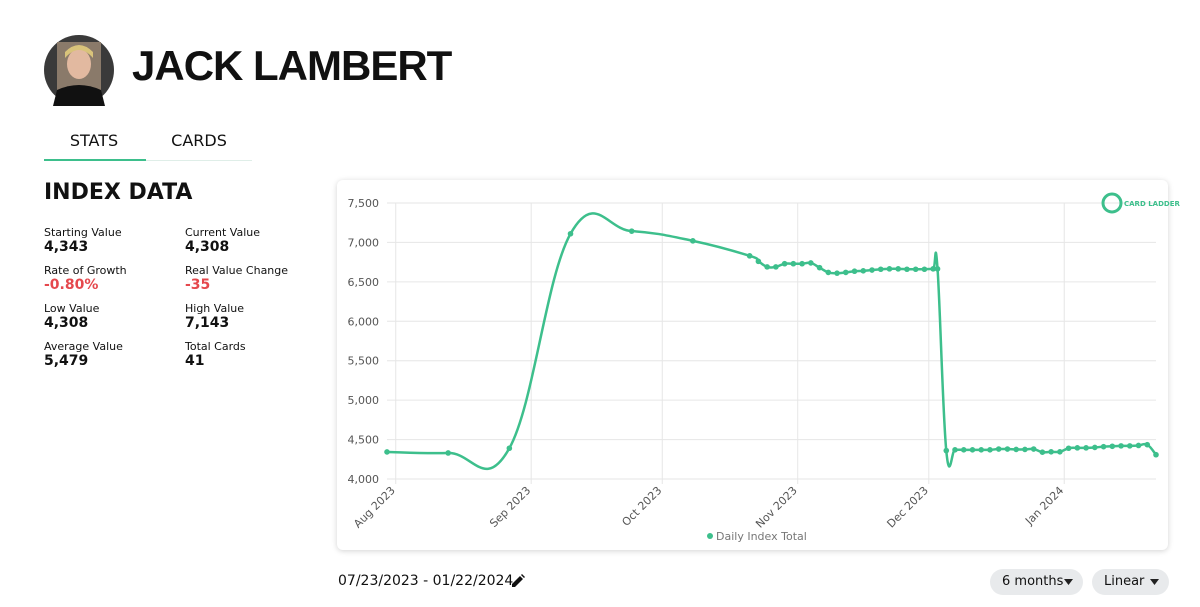  What do you see at coordinates (426, 581) in the screenshot?
I see `date-range: 07/23/2023 - 01/22/2024` at bounding box center [426, 581].